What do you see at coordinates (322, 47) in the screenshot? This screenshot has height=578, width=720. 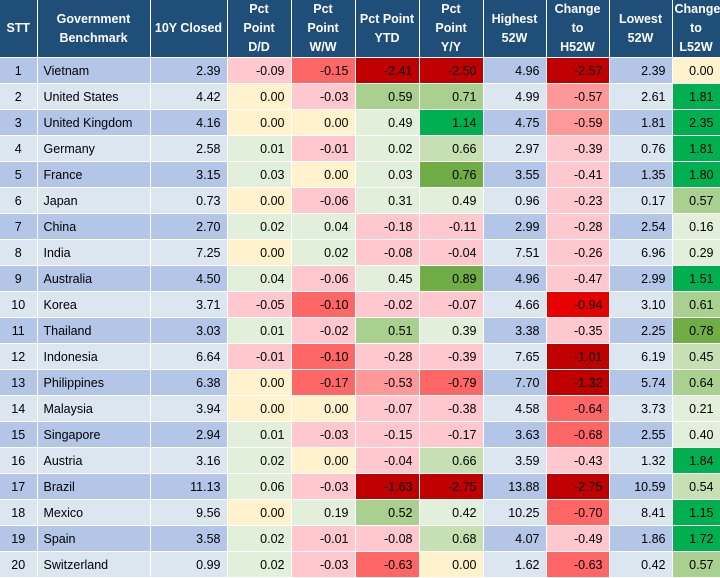 I see `header-ww-line3: W/W` at bounding box center [322, 47].